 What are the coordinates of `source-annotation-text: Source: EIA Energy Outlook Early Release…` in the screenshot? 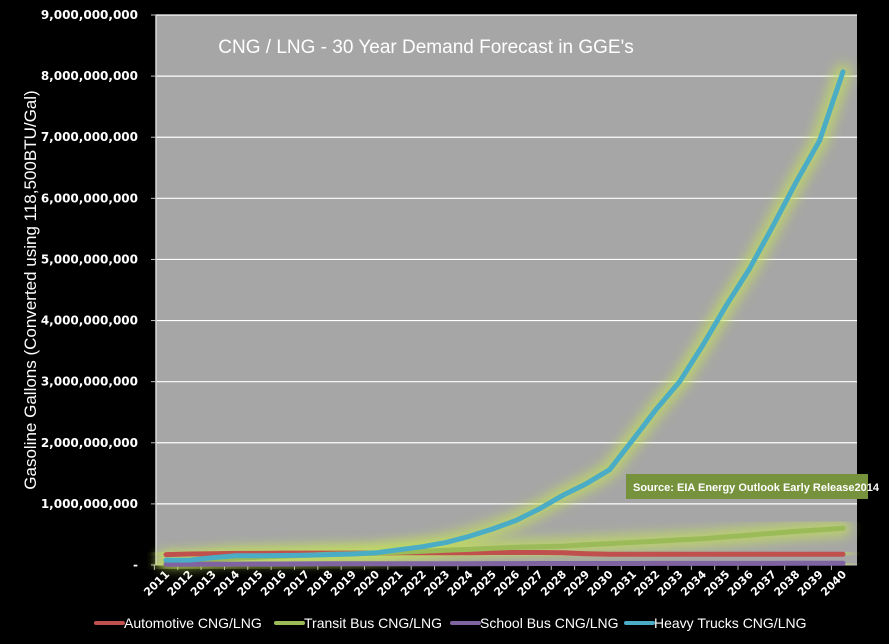 It's located at (756, 488).